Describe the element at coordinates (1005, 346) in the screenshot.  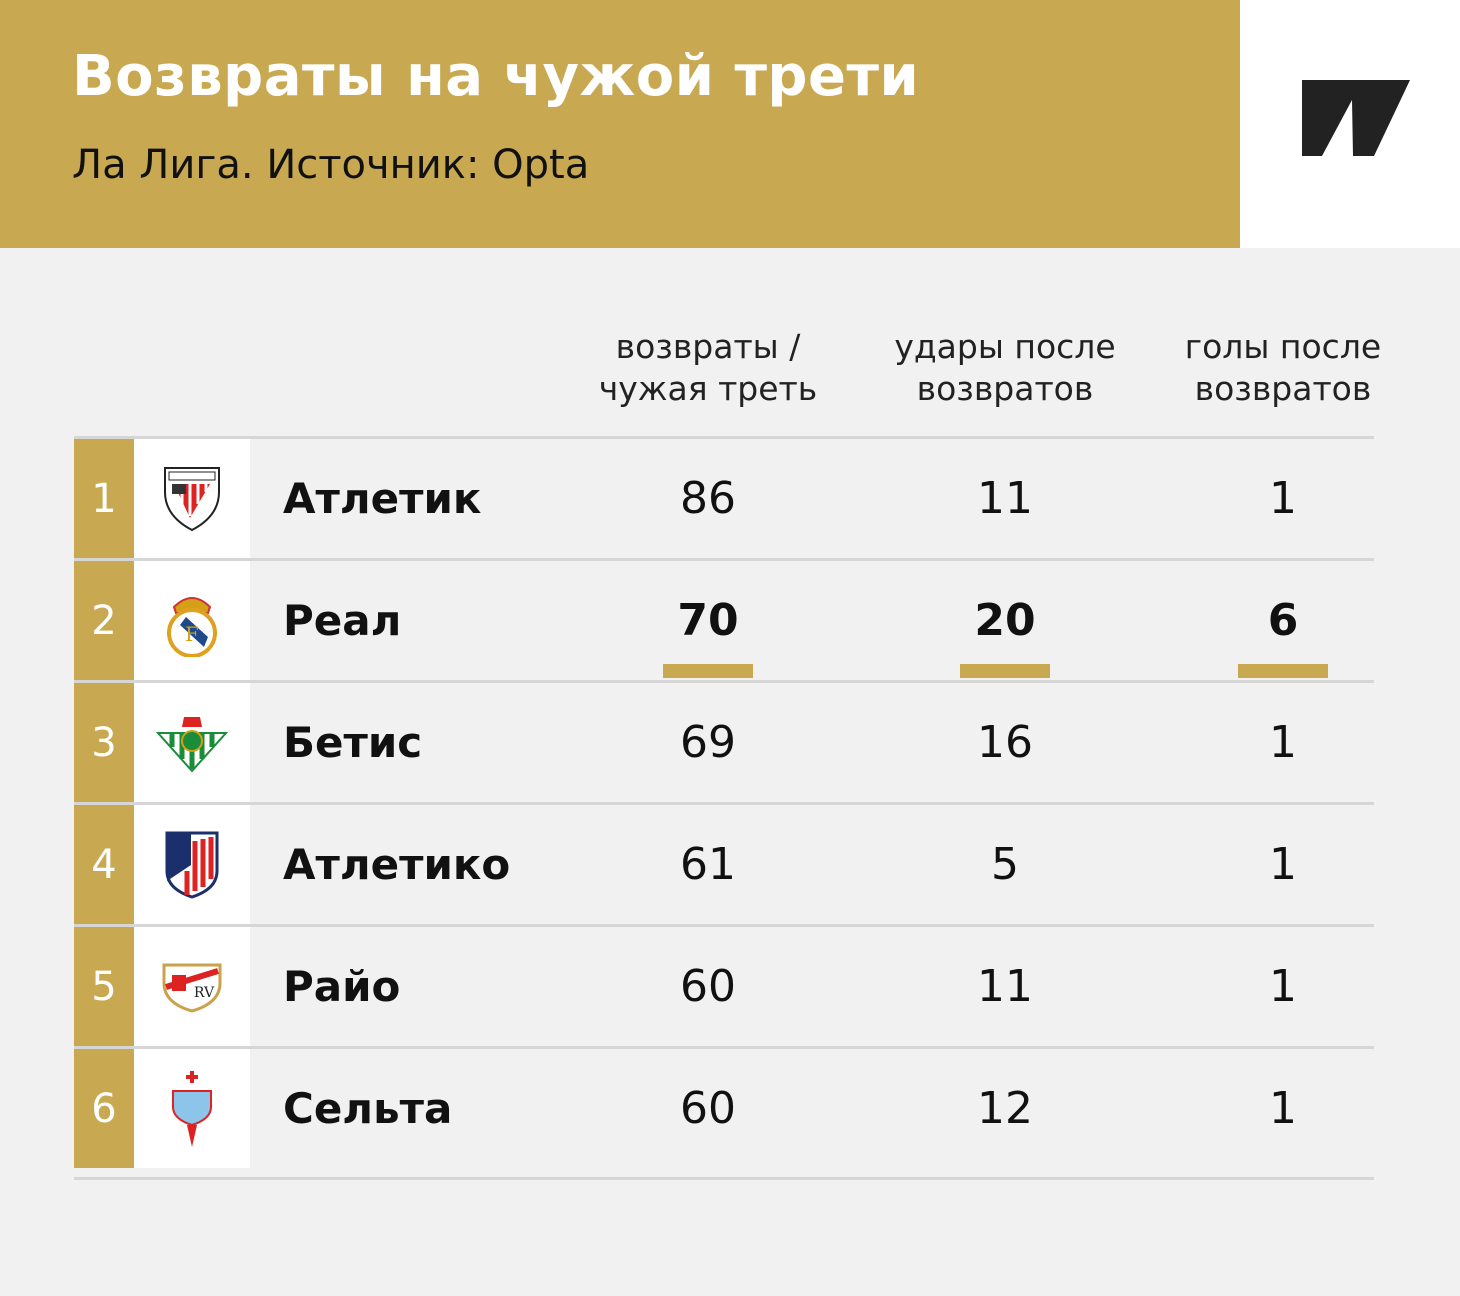
I see `column-header-line: удары после` at that location.